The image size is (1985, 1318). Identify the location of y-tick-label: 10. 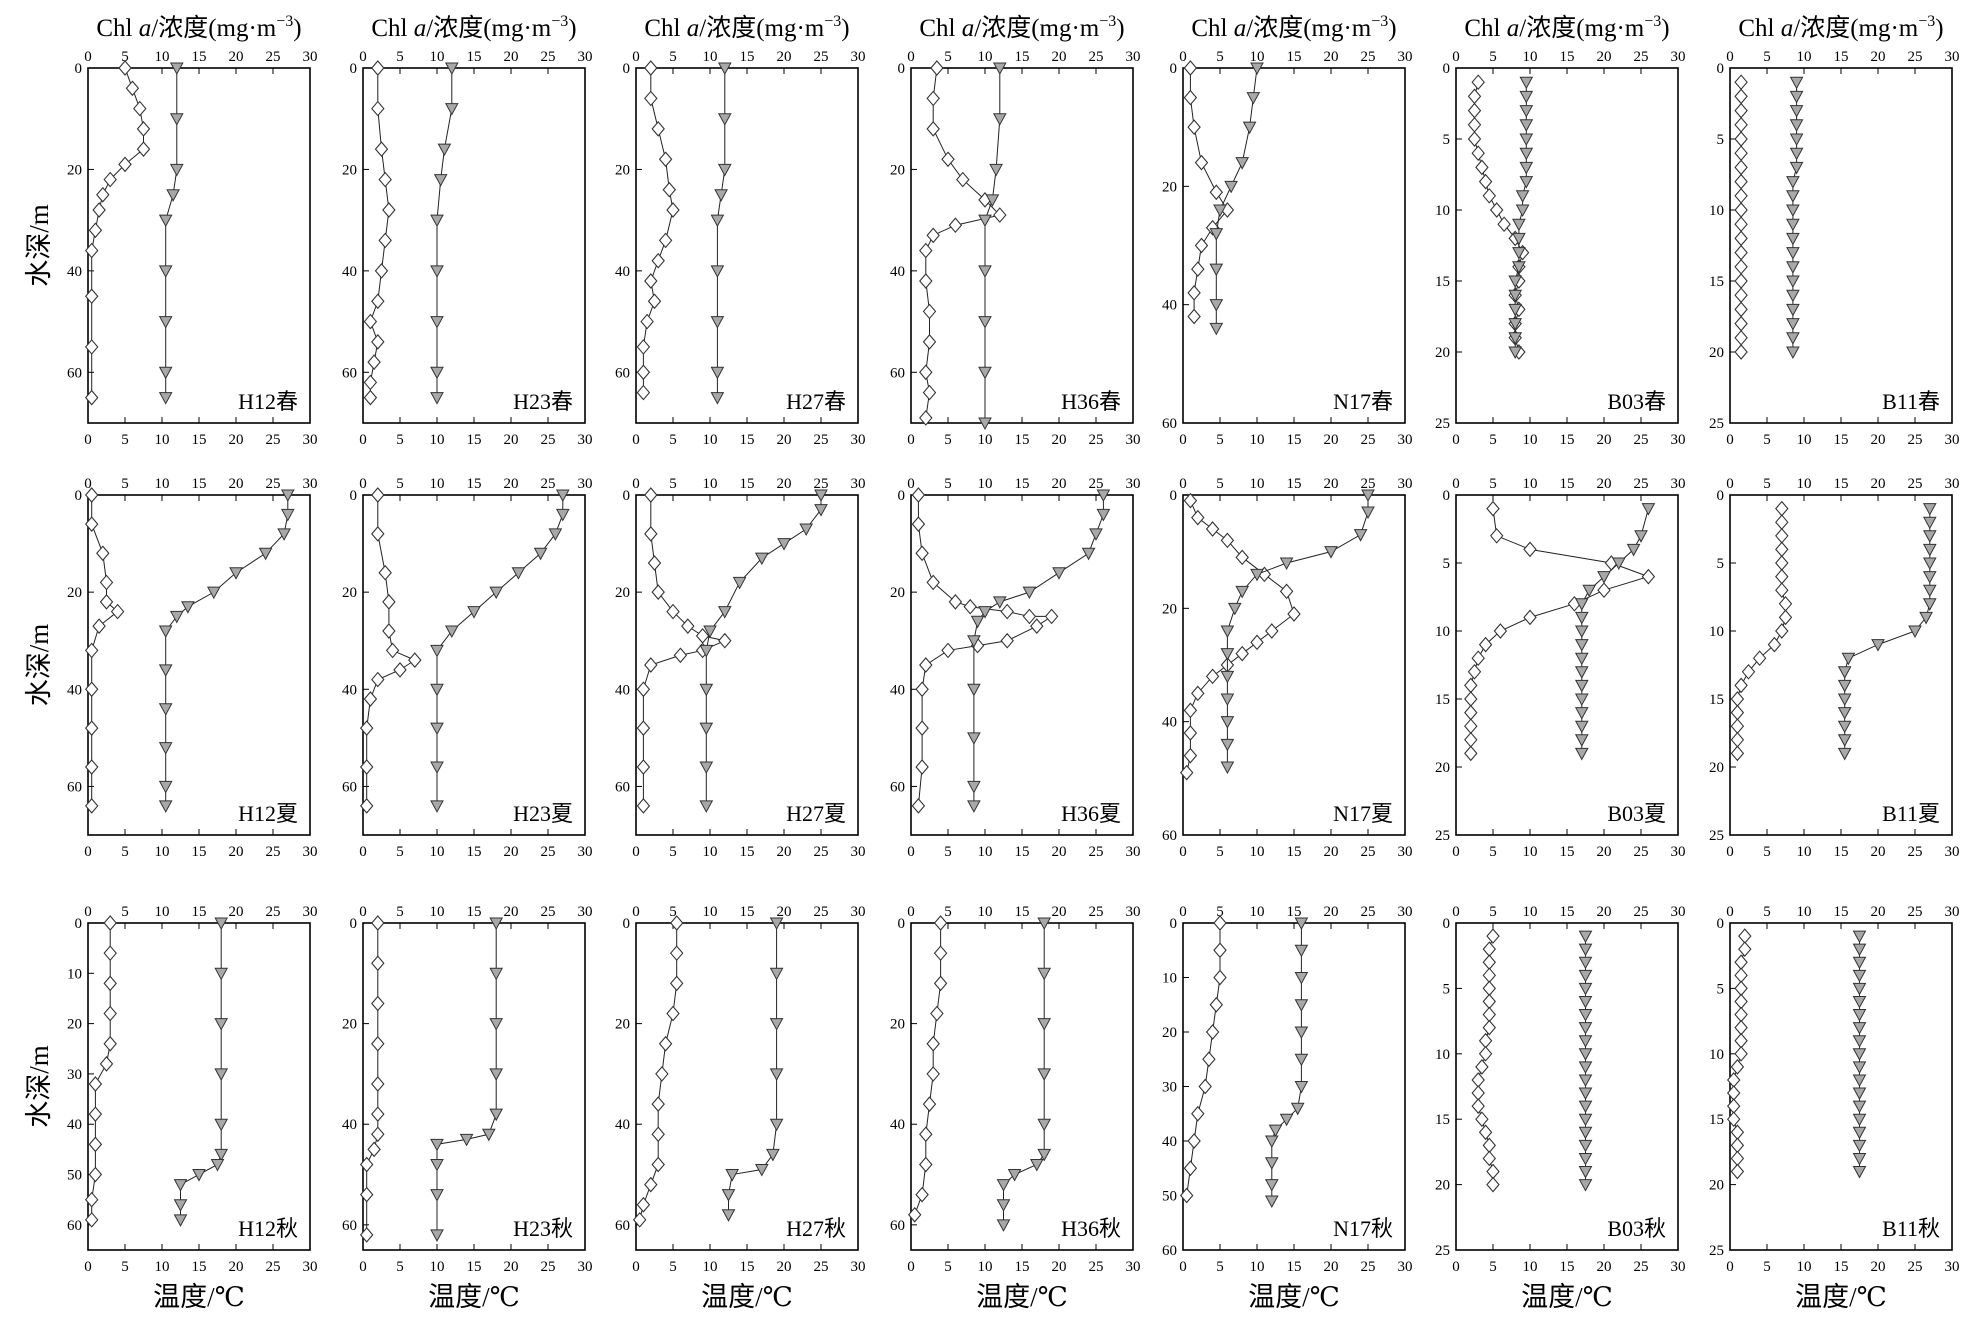
(1442, 632).